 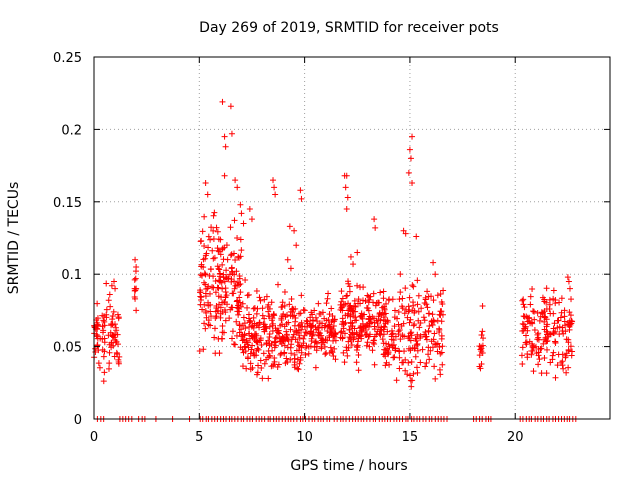 What do you see at coordinates (199, 437) in the screenshot?
I see `x-tick-label: 5` at bounding box center [199, 437].